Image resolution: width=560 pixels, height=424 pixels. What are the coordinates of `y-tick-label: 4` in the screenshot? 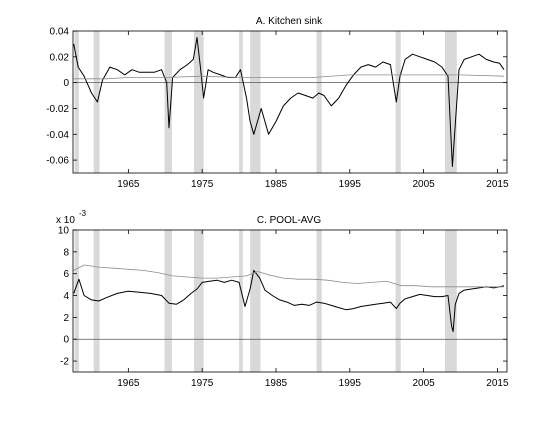 It's located at (66, 296).